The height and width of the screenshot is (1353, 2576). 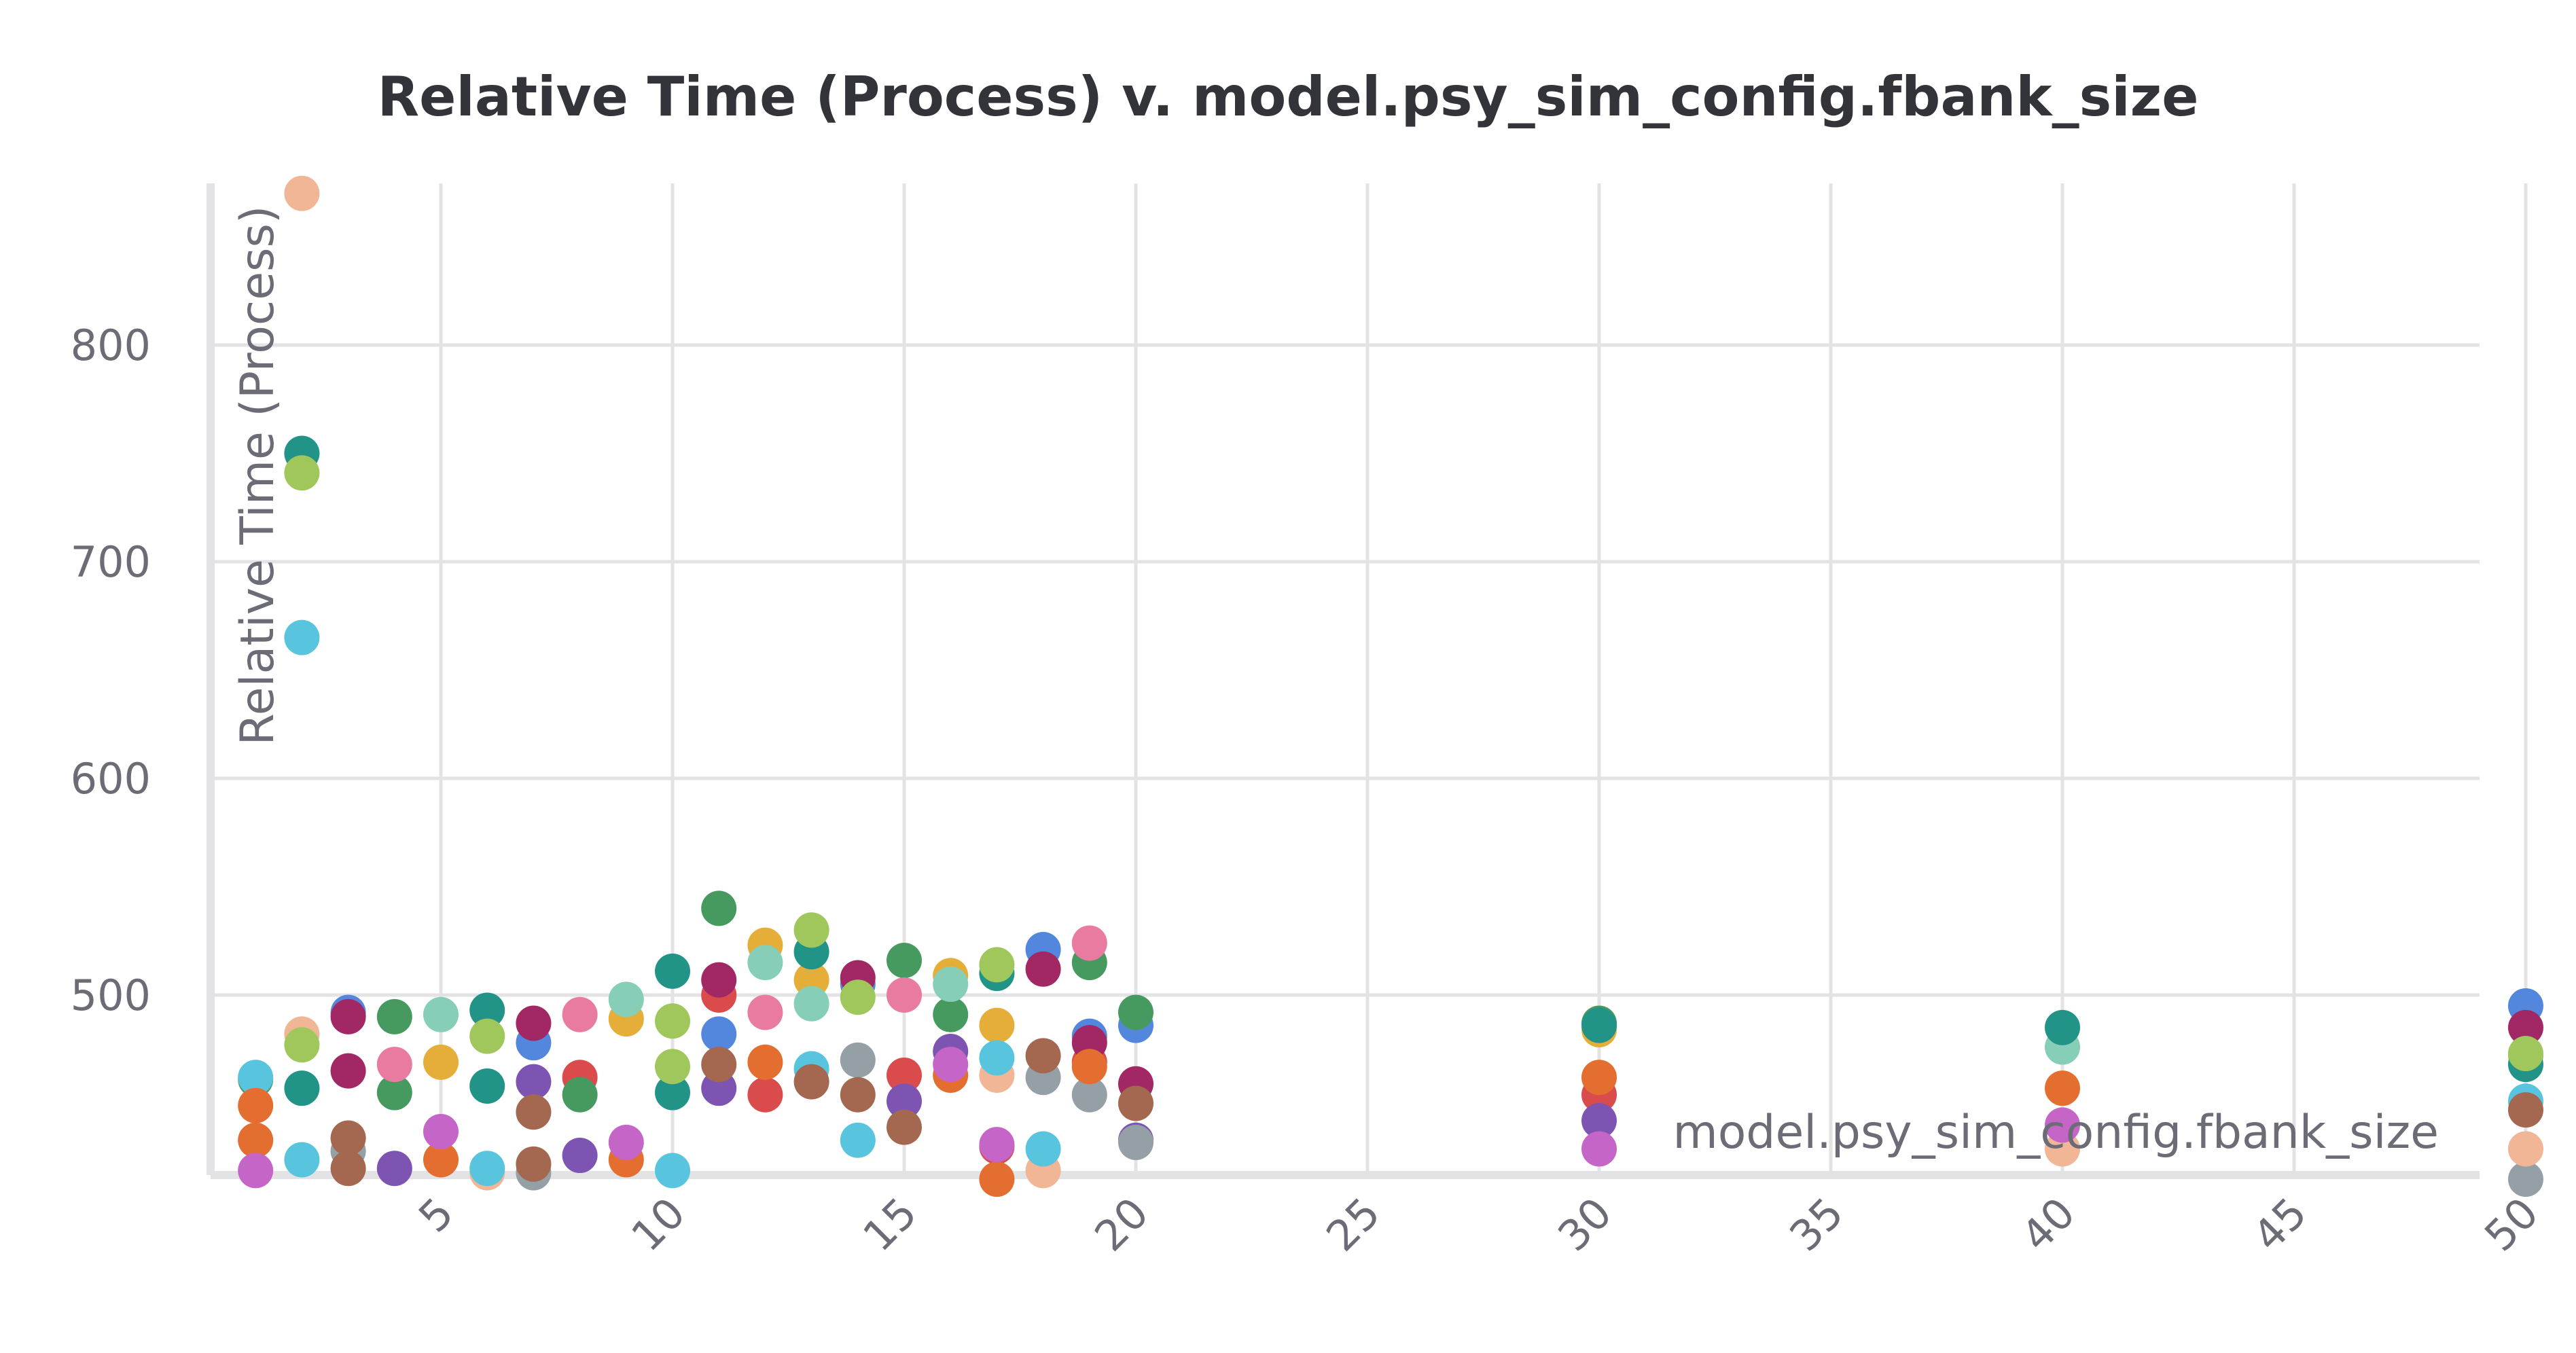 I want to click on x-tick-label-45: 45, so click(x=2280, y=1224).